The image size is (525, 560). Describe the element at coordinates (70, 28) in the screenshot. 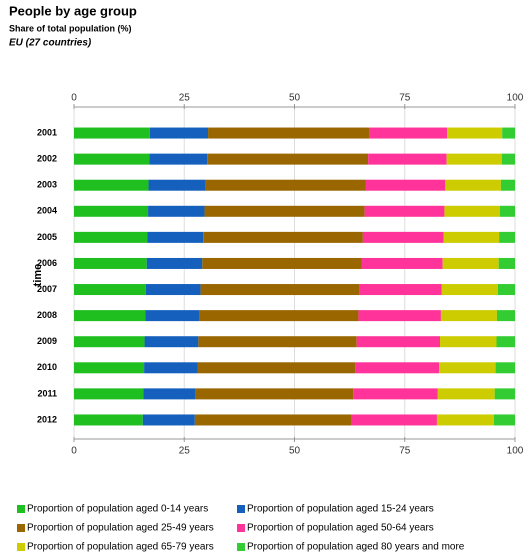

I see `chart-subtitle: Share of total population (%)` at that location.